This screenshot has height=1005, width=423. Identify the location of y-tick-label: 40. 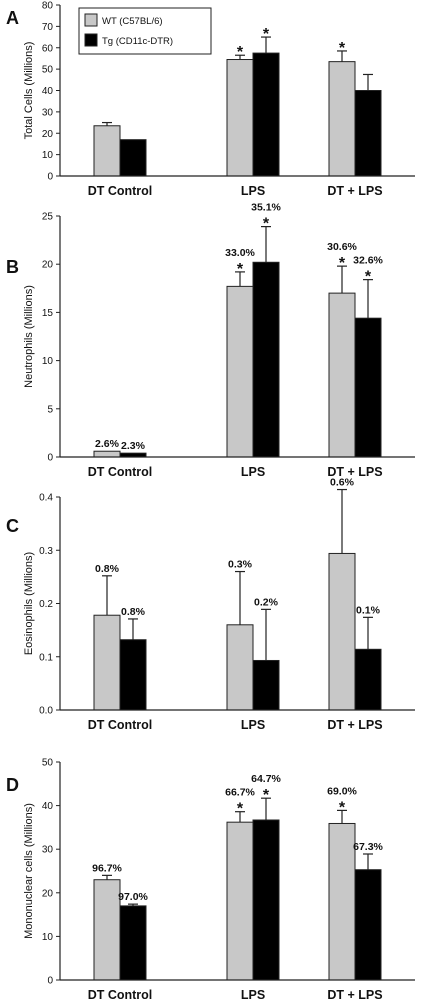
(48, 91).